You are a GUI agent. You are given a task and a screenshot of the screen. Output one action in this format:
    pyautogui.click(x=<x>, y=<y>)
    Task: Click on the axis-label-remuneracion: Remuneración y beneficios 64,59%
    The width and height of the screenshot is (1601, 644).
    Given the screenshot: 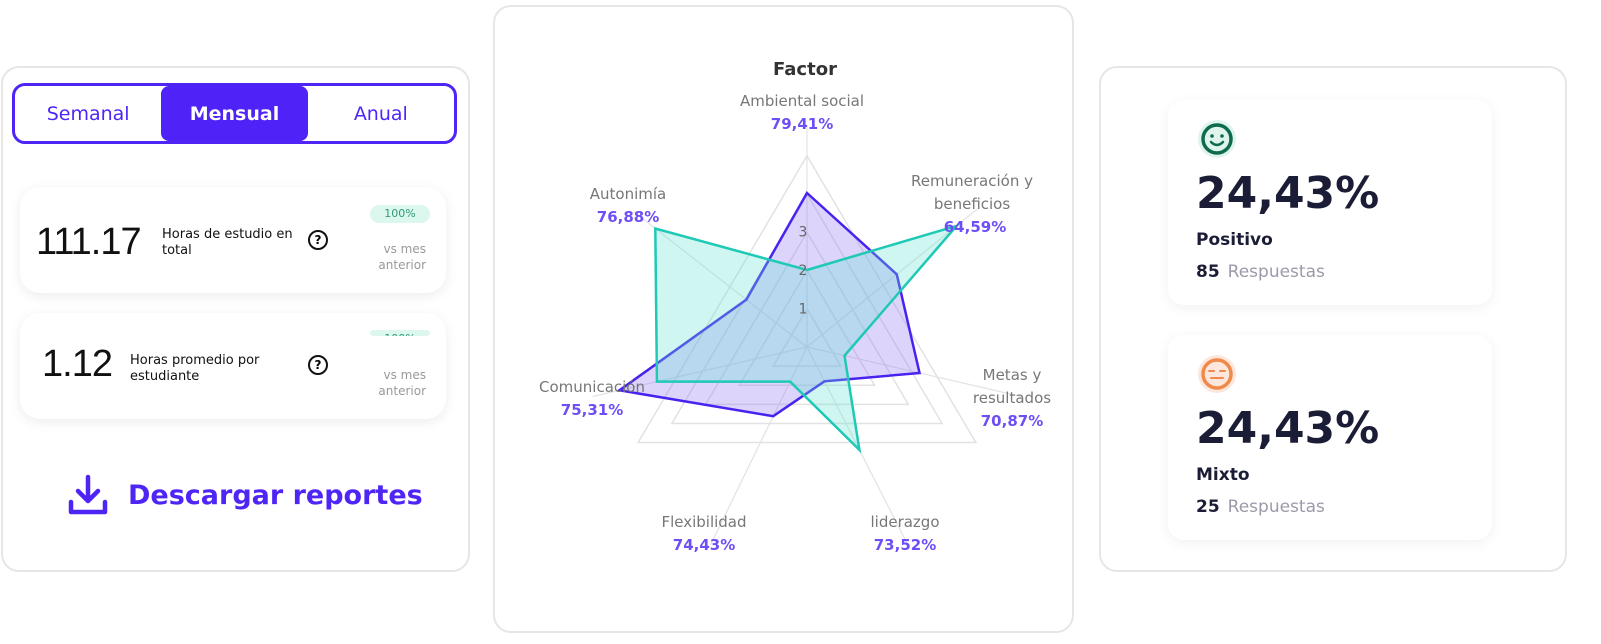 What is the action you would take?
    pyautogui.click(x=972, y=204)
    